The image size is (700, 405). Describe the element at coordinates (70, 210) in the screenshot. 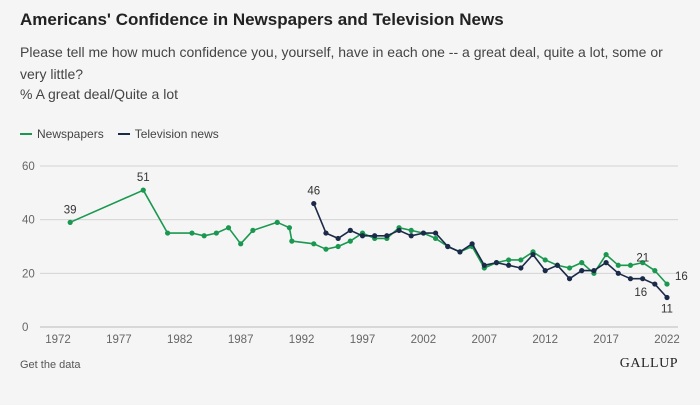

I see `data-label-newspapers-39: 39` at that location.